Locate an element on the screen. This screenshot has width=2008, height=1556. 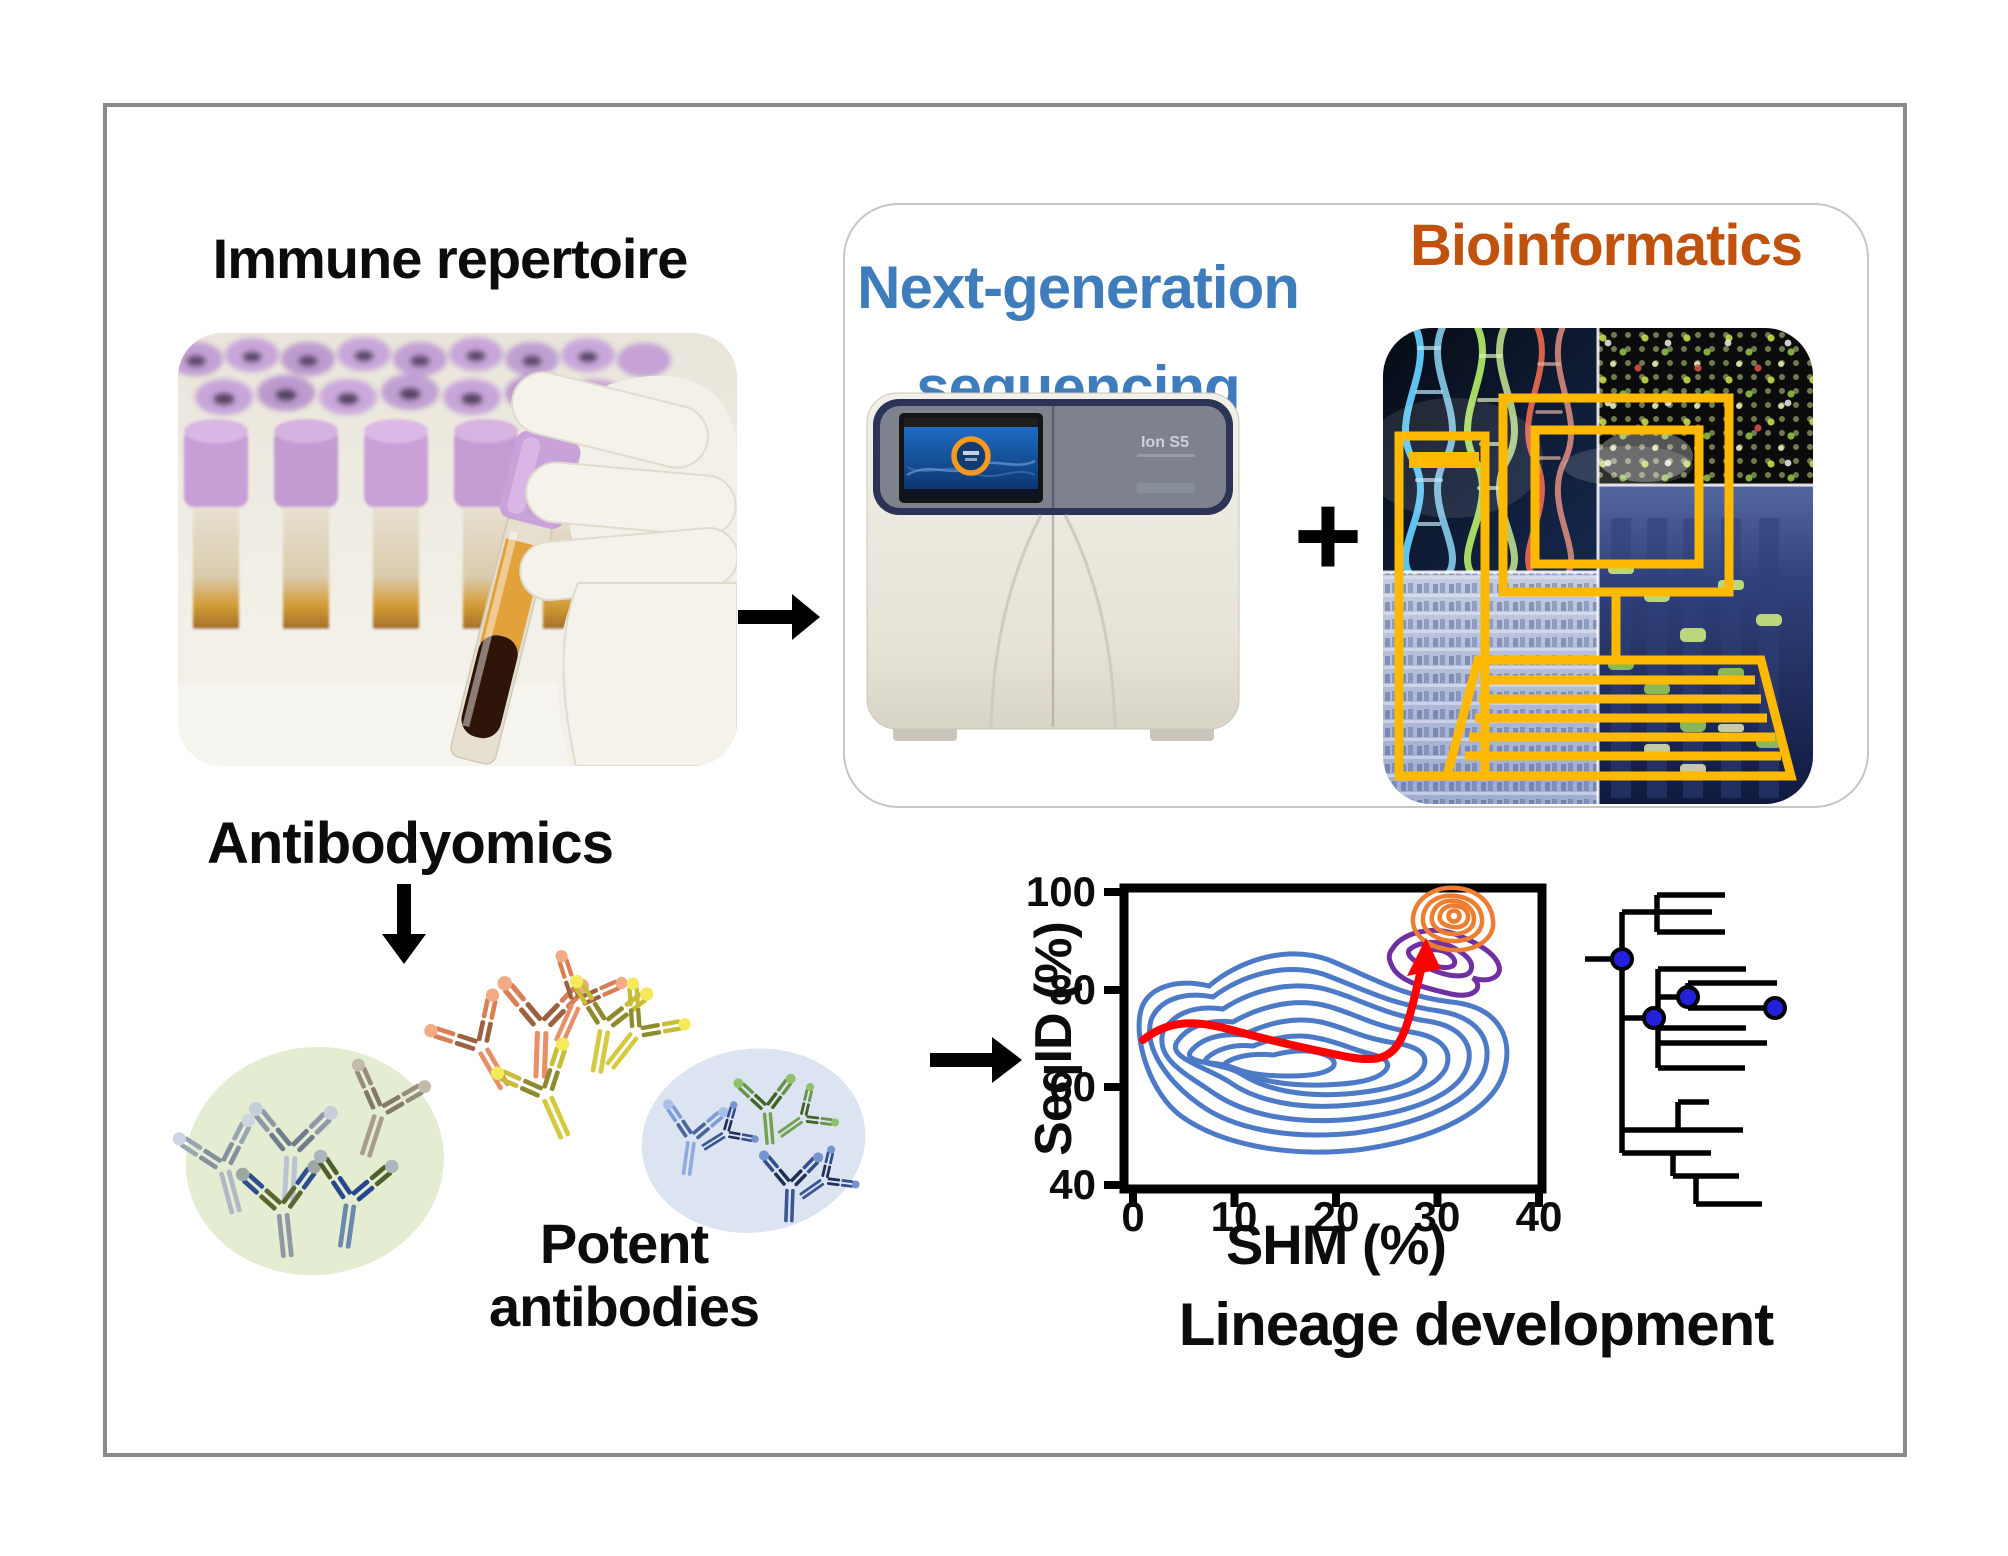
touchscreen is located at coordinates (971, 458).